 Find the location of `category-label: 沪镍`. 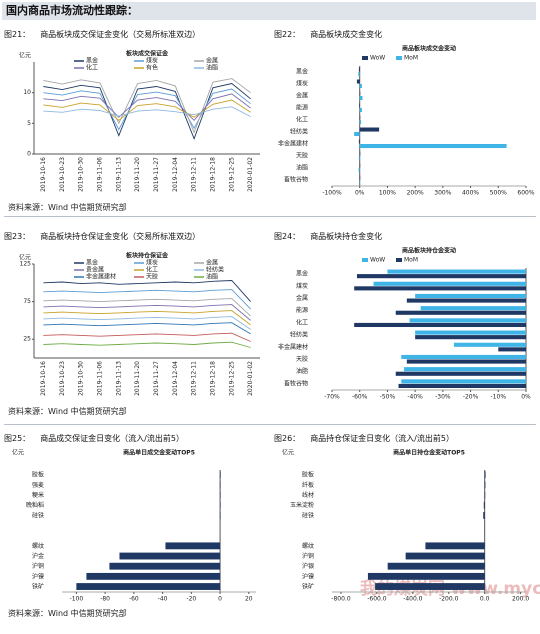

category-label: 沪镍 is located at coordinates (38, 576).